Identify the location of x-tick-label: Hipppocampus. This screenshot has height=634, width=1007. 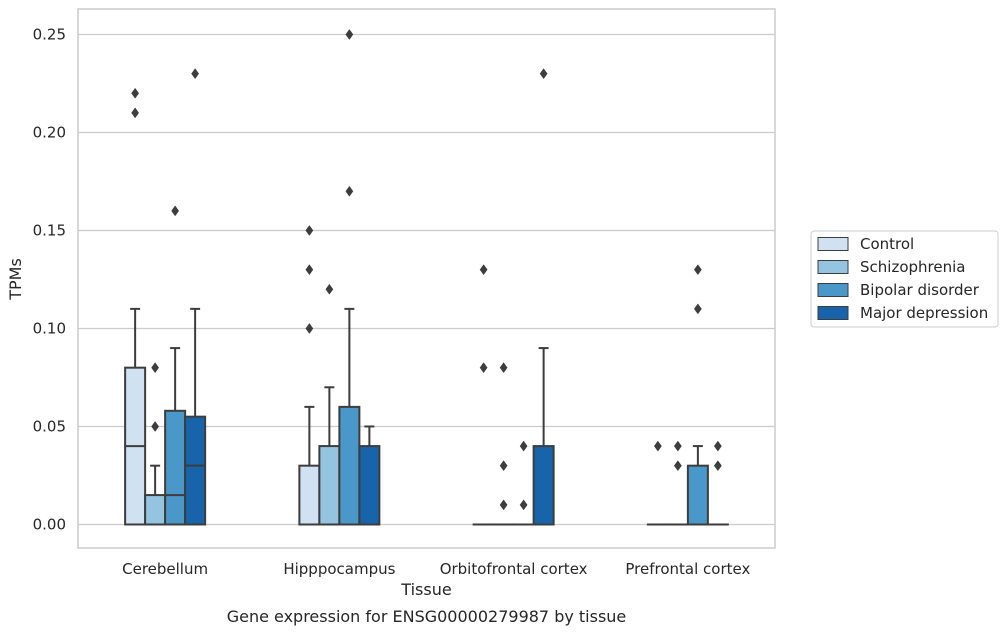
(339, 569).